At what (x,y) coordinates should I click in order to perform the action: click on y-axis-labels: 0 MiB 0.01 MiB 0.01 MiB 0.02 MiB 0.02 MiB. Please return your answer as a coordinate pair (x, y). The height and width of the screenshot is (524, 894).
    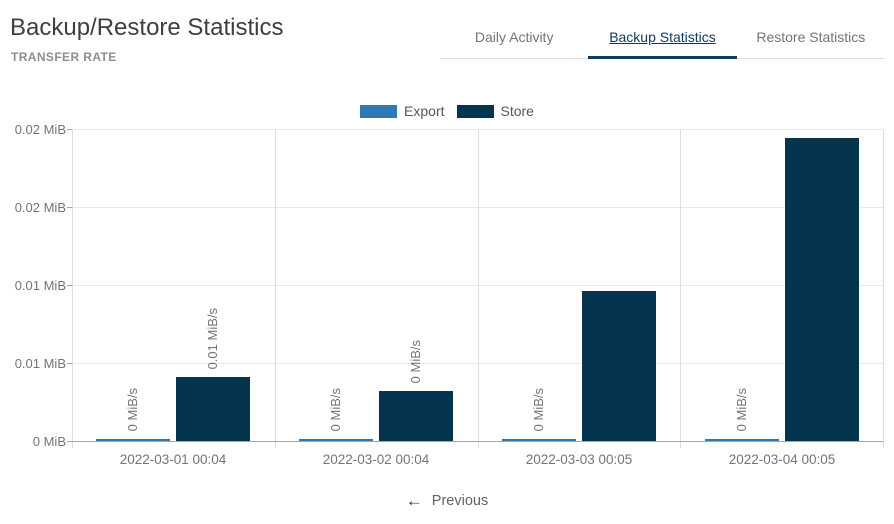
    Looking at the image, I should click on (33, 285).